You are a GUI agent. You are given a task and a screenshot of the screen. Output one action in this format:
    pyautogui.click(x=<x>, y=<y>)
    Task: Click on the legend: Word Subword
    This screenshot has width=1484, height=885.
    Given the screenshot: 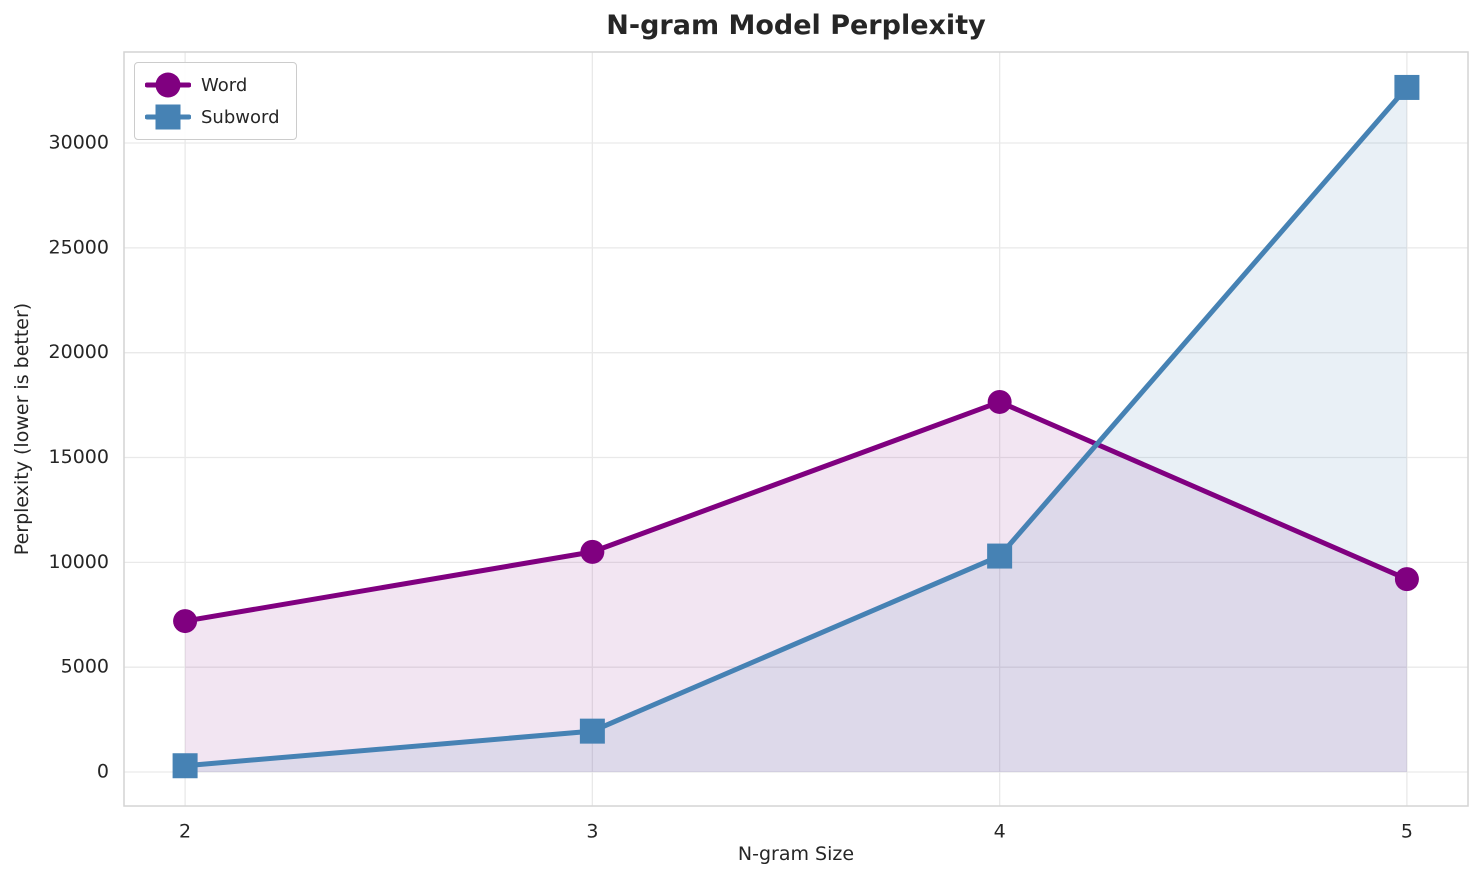 What is the action you would take?
    pyautogui.click(x=215, y=101)
    